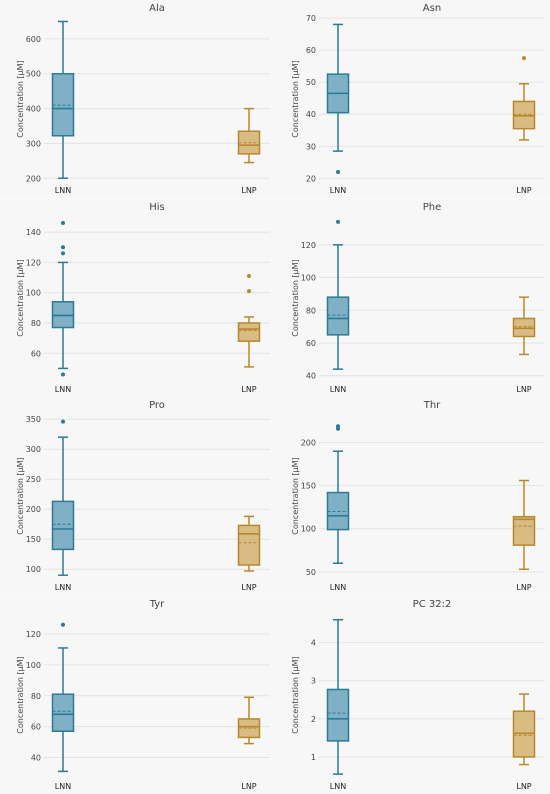 This screenshot has width=550, height=794. What do you see at coordinates (33, 419) in the screenshot?
I see `y-tick-label: 350` at bounding box center [33, 419].